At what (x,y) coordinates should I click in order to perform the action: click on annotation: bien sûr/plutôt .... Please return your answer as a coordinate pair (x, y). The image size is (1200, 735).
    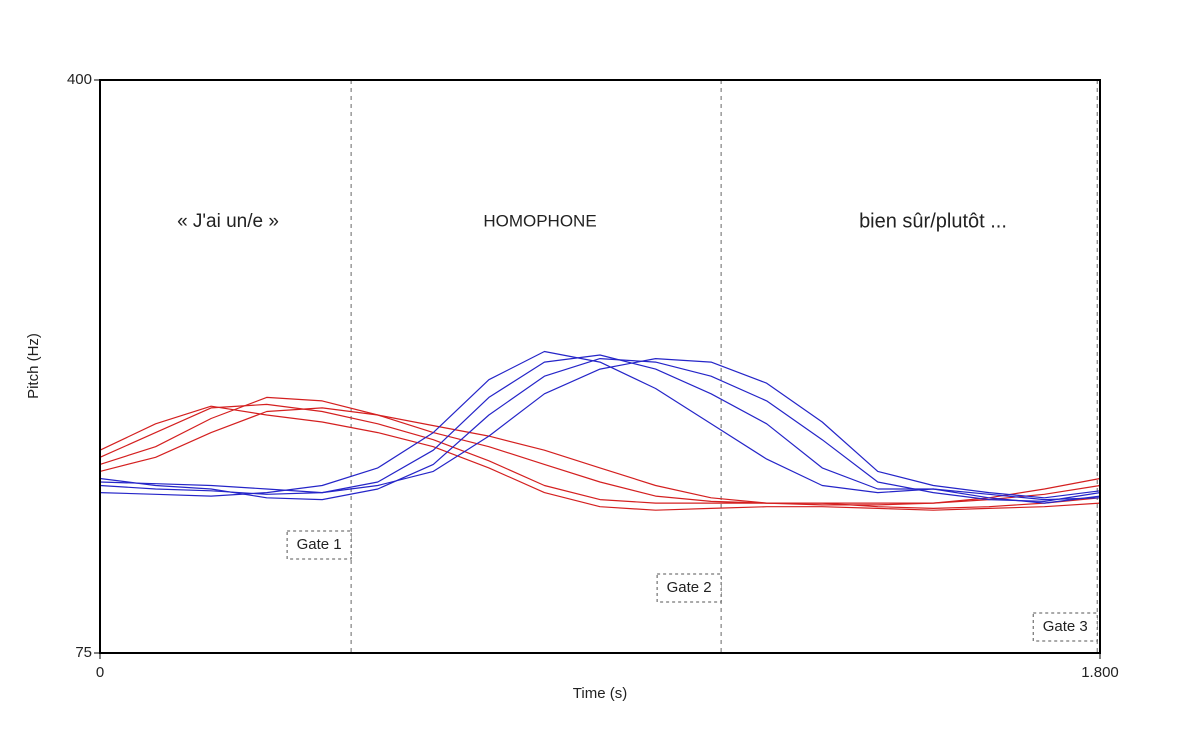
    Looking at the image, I should click on (933, 221).